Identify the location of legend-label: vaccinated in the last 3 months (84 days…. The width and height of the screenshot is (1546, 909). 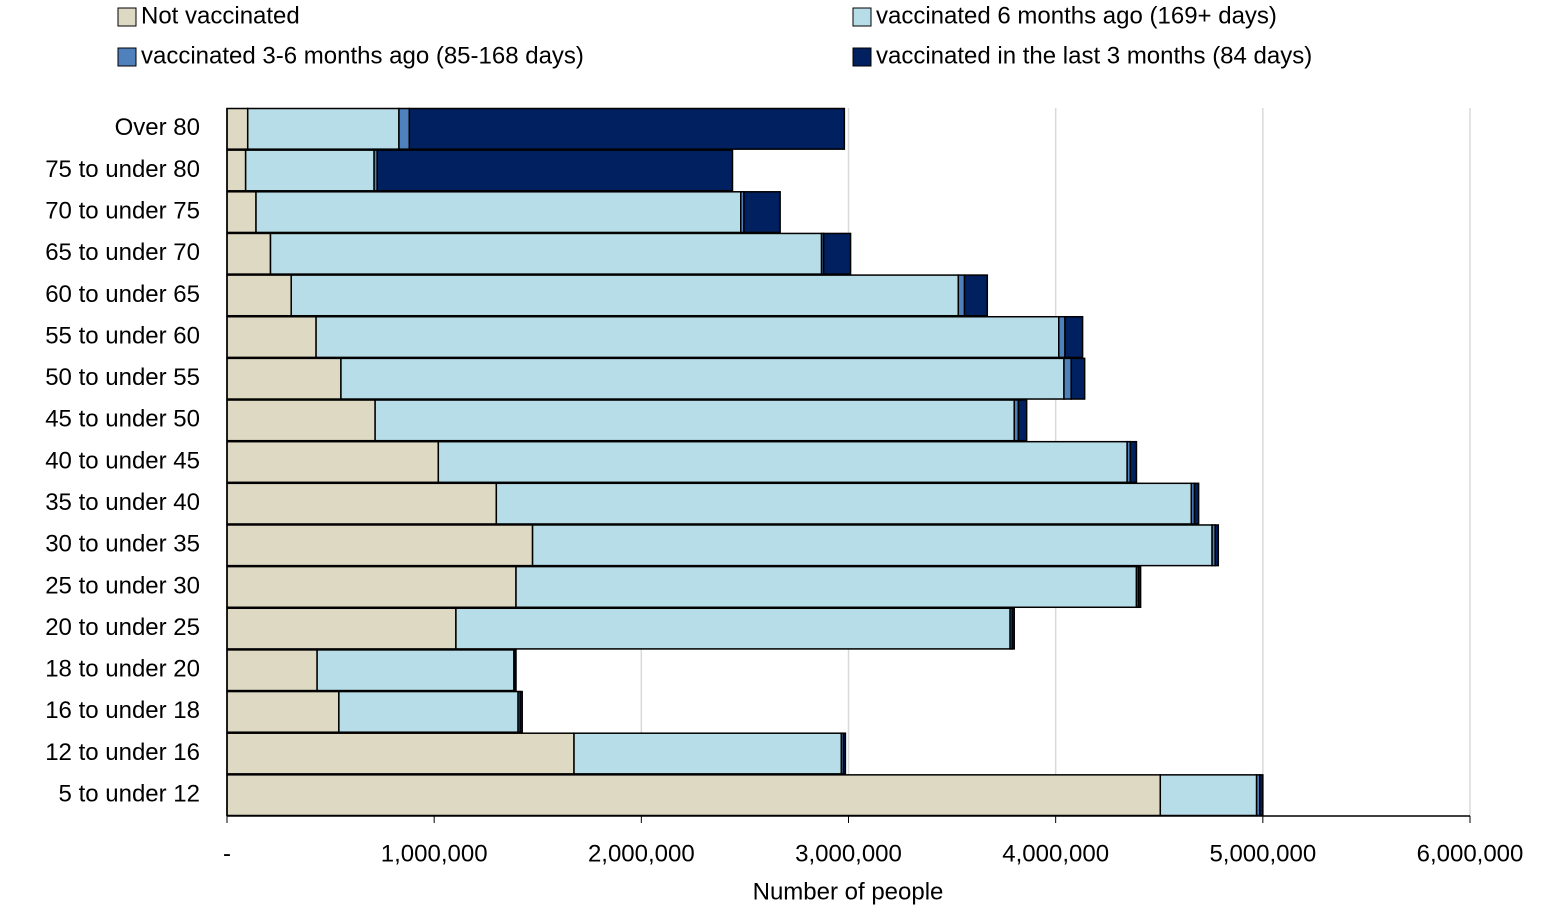
(1094, 55).